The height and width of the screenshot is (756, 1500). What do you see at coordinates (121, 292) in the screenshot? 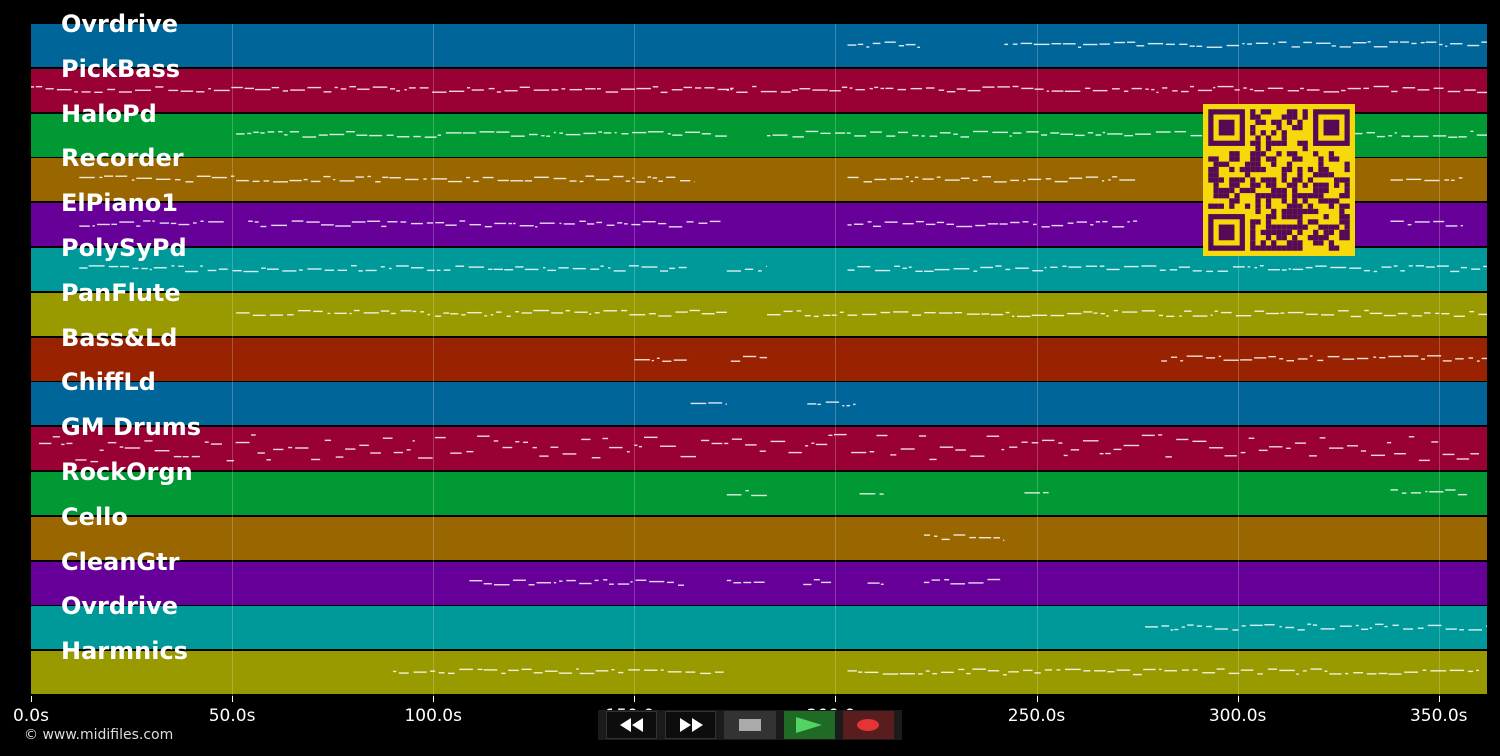
I see `track-name: PanFlute` at bounding box center [121, 292].